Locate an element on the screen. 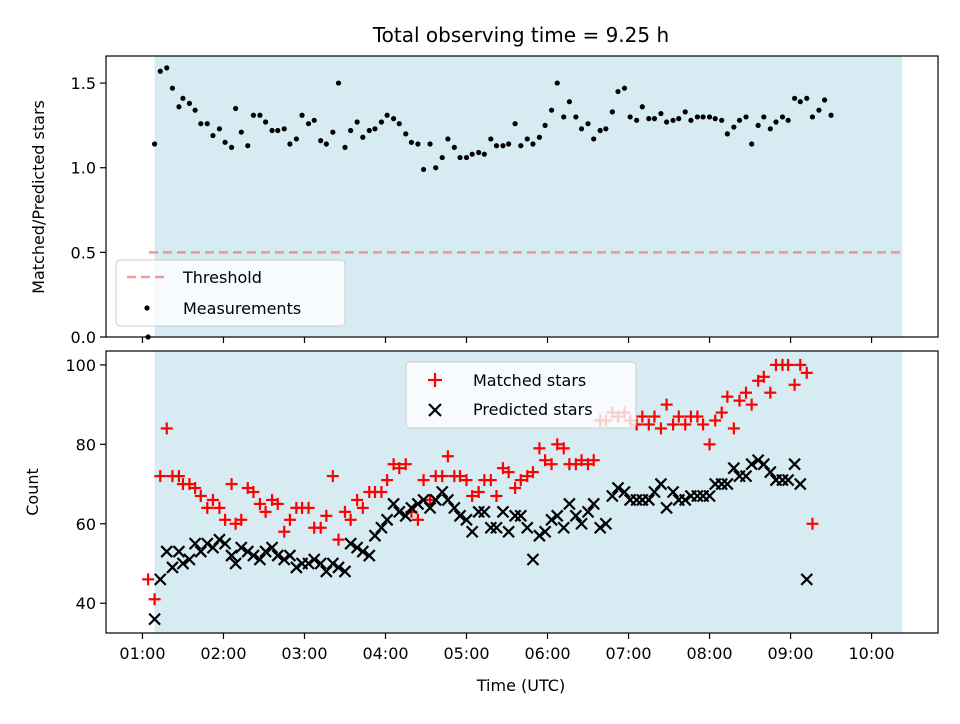 The width and height of the screenshot is (960, 724). x-tick-label: 10:00 is located at coordinates (872, 653).